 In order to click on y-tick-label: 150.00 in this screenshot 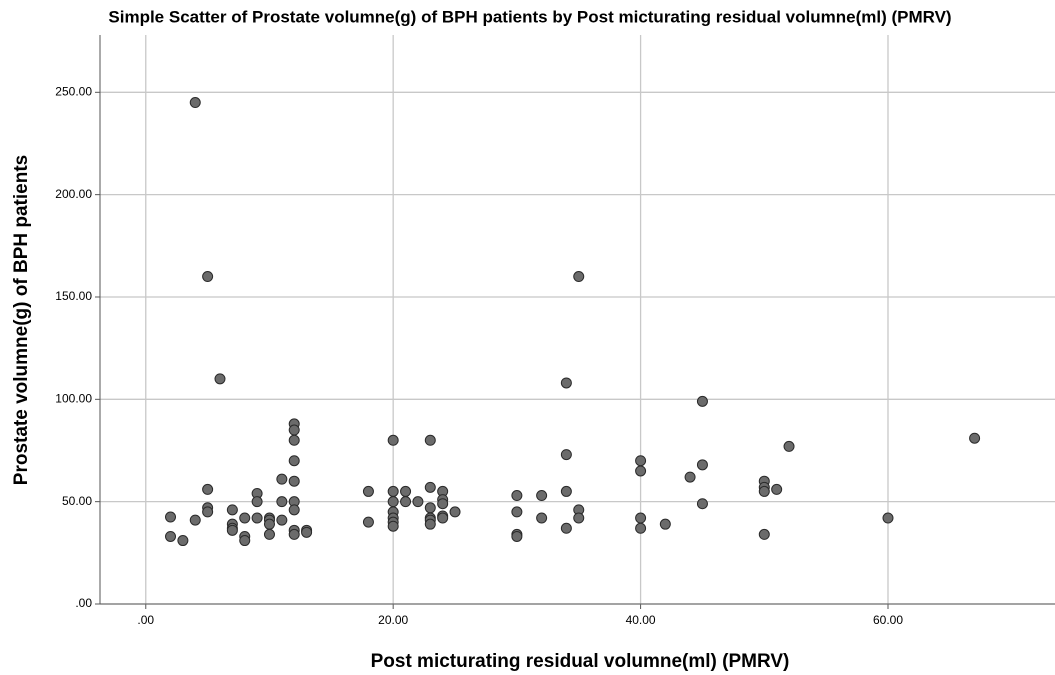, I will do `click(73, 296)`.